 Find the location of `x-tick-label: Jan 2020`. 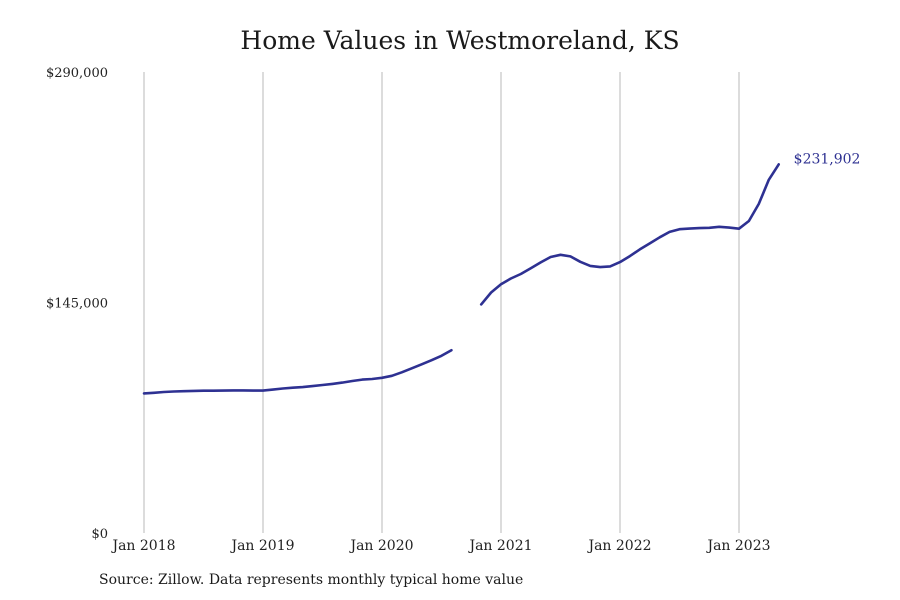

x-tick-label: Jan 2020 is located at coordinates (380, 546).